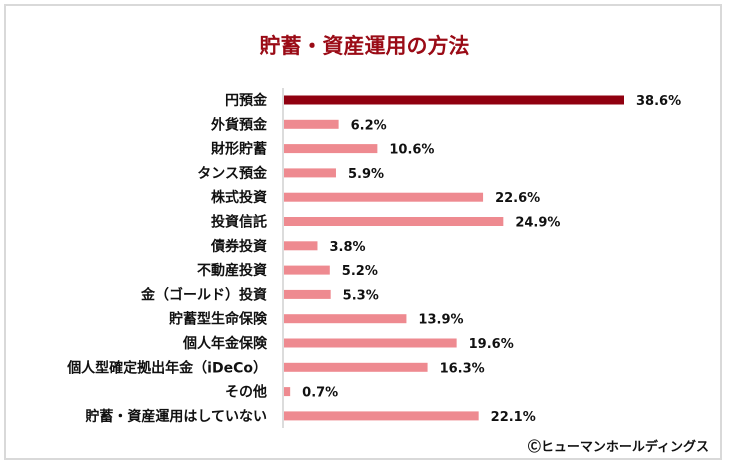 The image size is (729, 466). I want to click on chart-title: 貯蓄・資産運用の方法, so click(364, 46).